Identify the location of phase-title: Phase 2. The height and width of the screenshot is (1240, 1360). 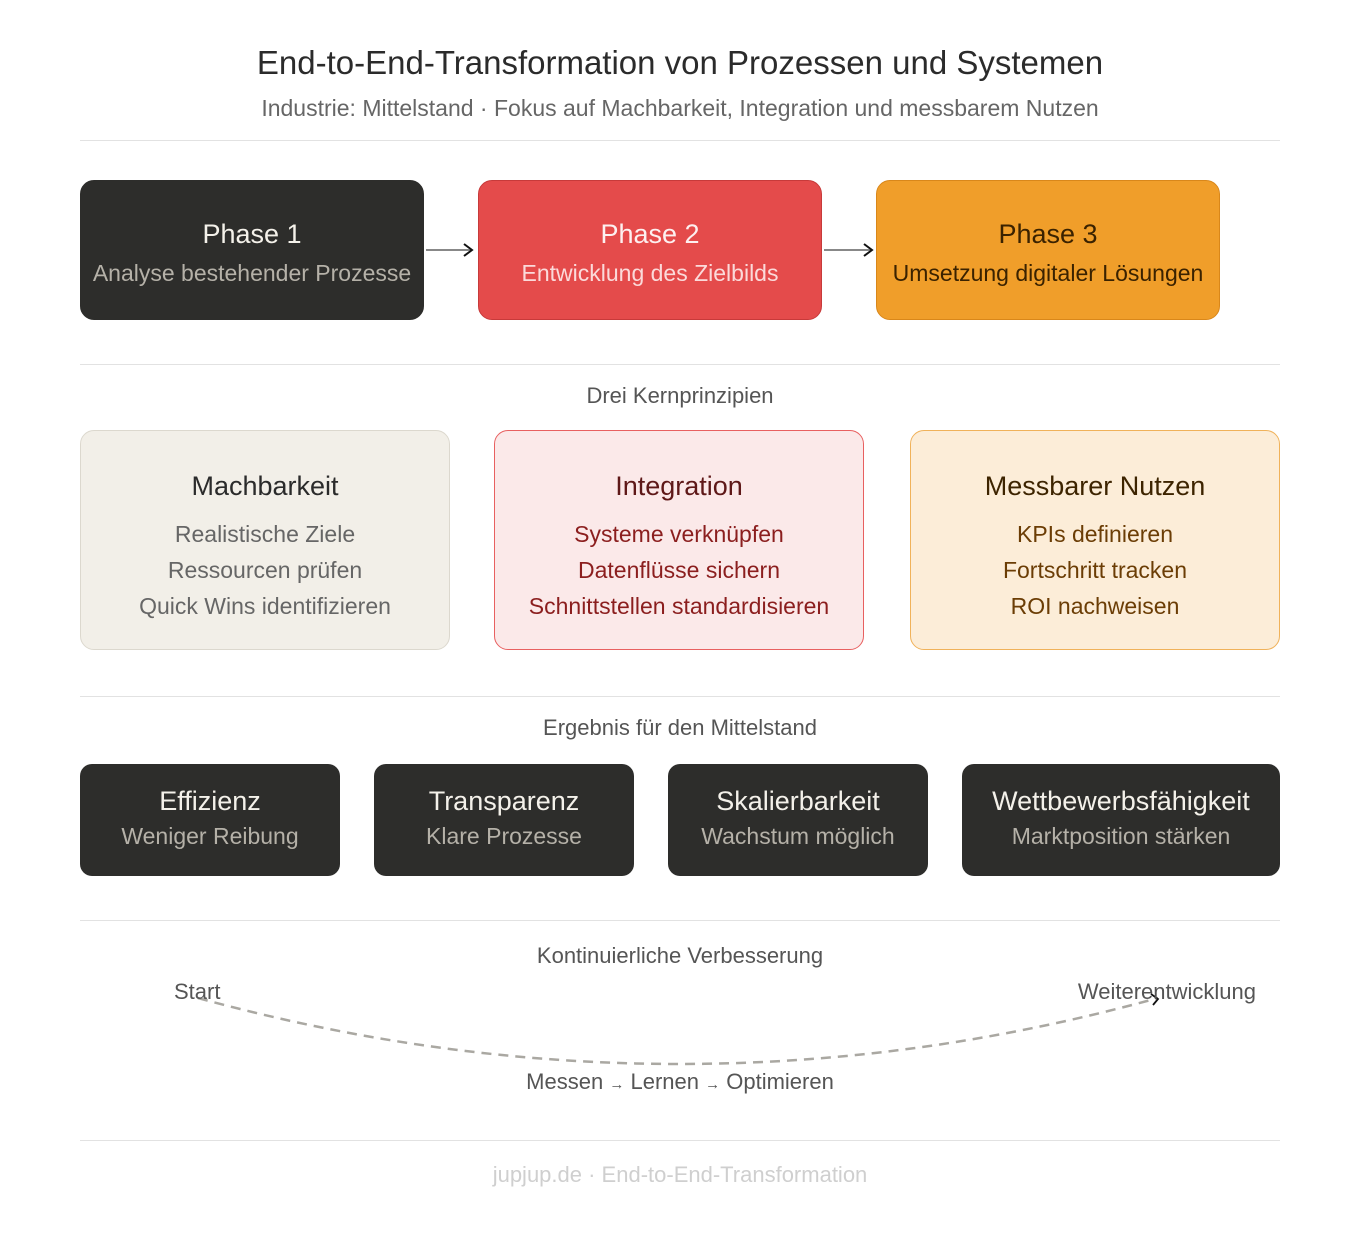
(650, 234).